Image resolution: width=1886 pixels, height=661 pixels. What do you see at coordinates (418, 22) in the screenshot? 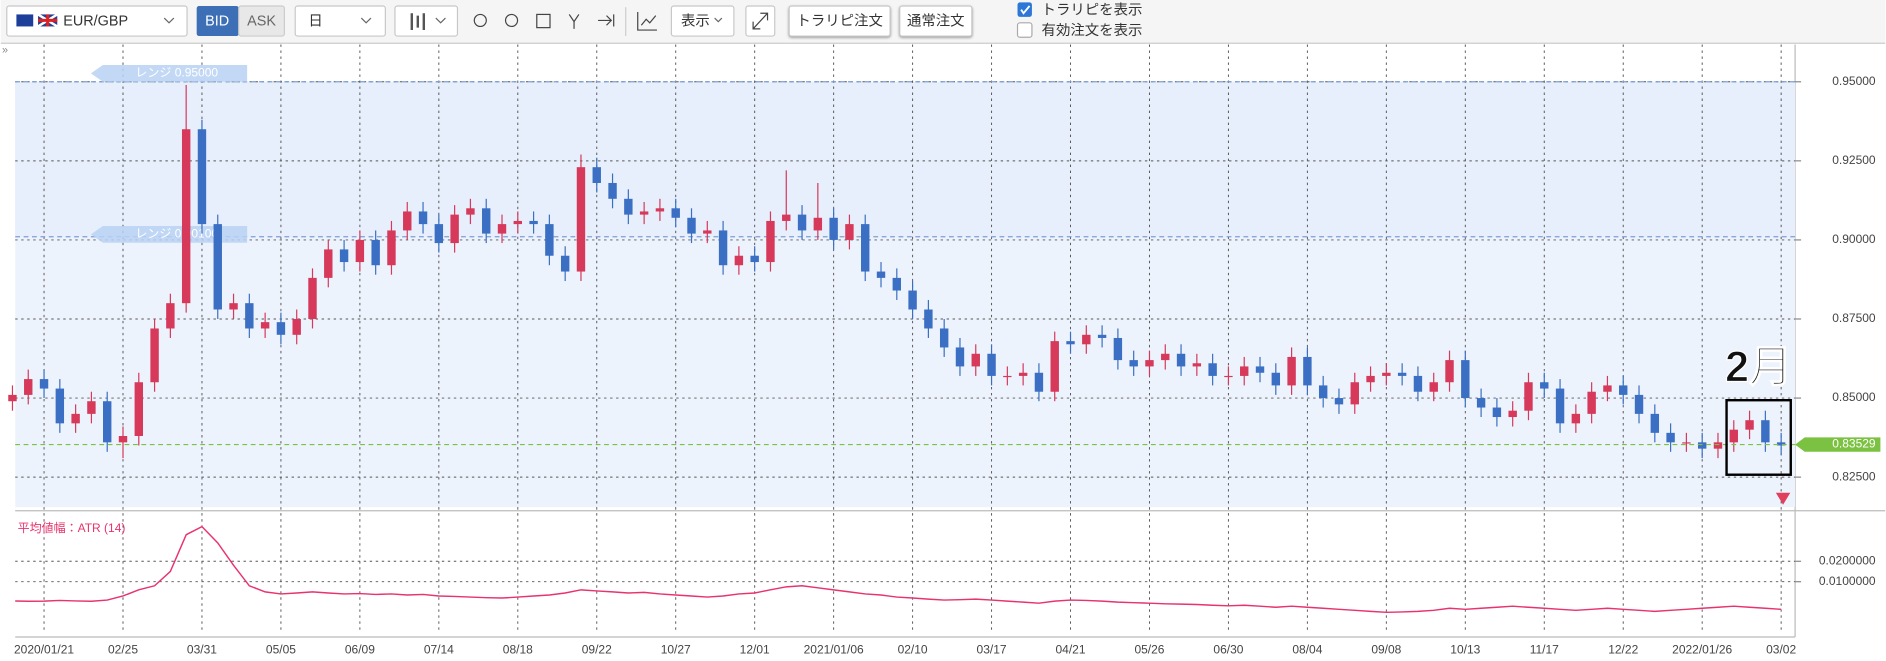
I see `candle-icon` at bounding box center [418, 22].